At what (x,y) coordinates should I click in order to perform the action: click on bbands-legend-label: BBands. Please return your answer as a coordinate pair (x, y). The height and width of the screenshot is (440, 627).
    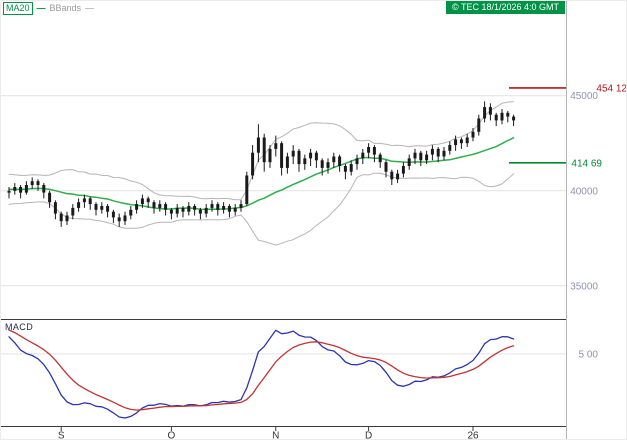
    Looking at the image, I should click on (65, 8).